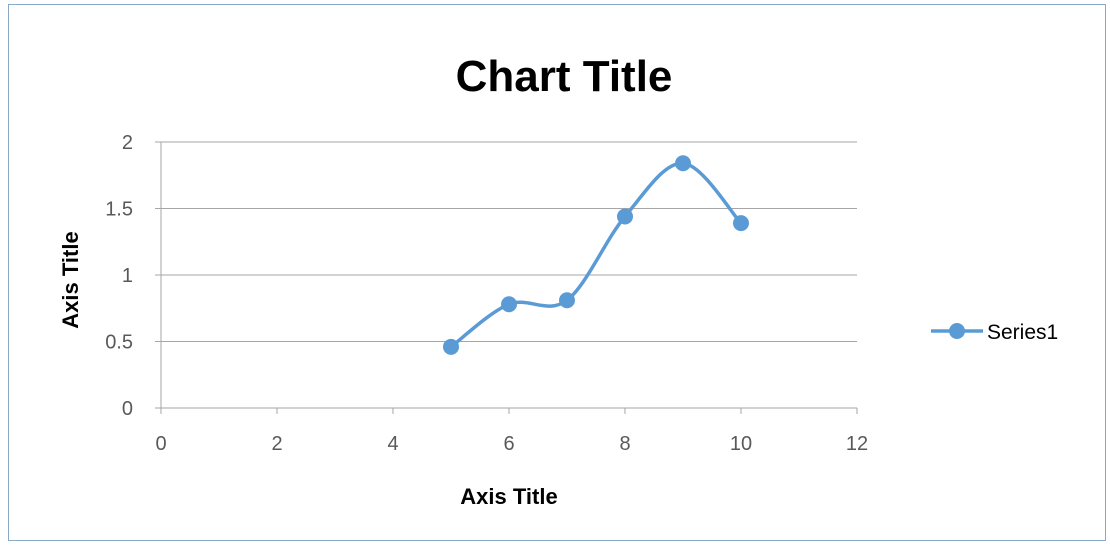 This screenshot has width=1110, height=545. Describe the element at coordinates (1022, 332) in the screenshot. I see `legend-label: Series1` at that location.